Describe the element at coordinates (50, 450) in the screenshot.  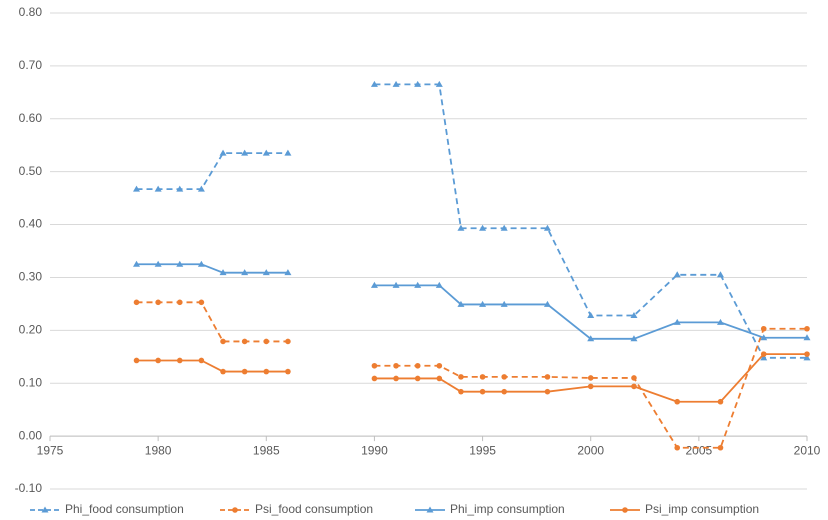
I see `x-tick-label: 1975` at that location.